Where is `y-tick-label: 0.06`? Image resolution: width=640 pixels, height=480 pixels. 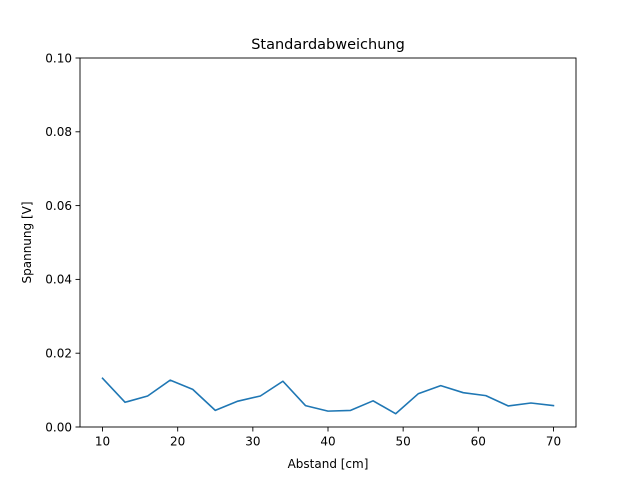
y-tick-label: 0.06 is located at coordinates (58, 206).